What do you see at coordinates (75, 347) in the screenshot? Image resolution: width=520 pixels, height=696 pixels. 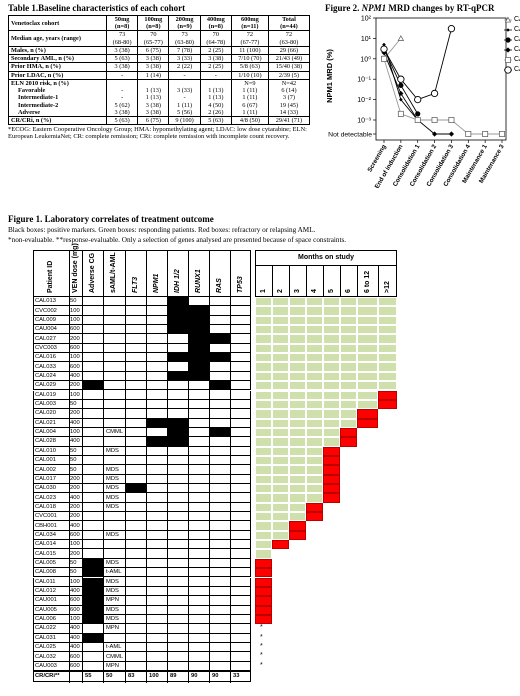 I see `ven-dose: 600` at bounding box center [75, 347].